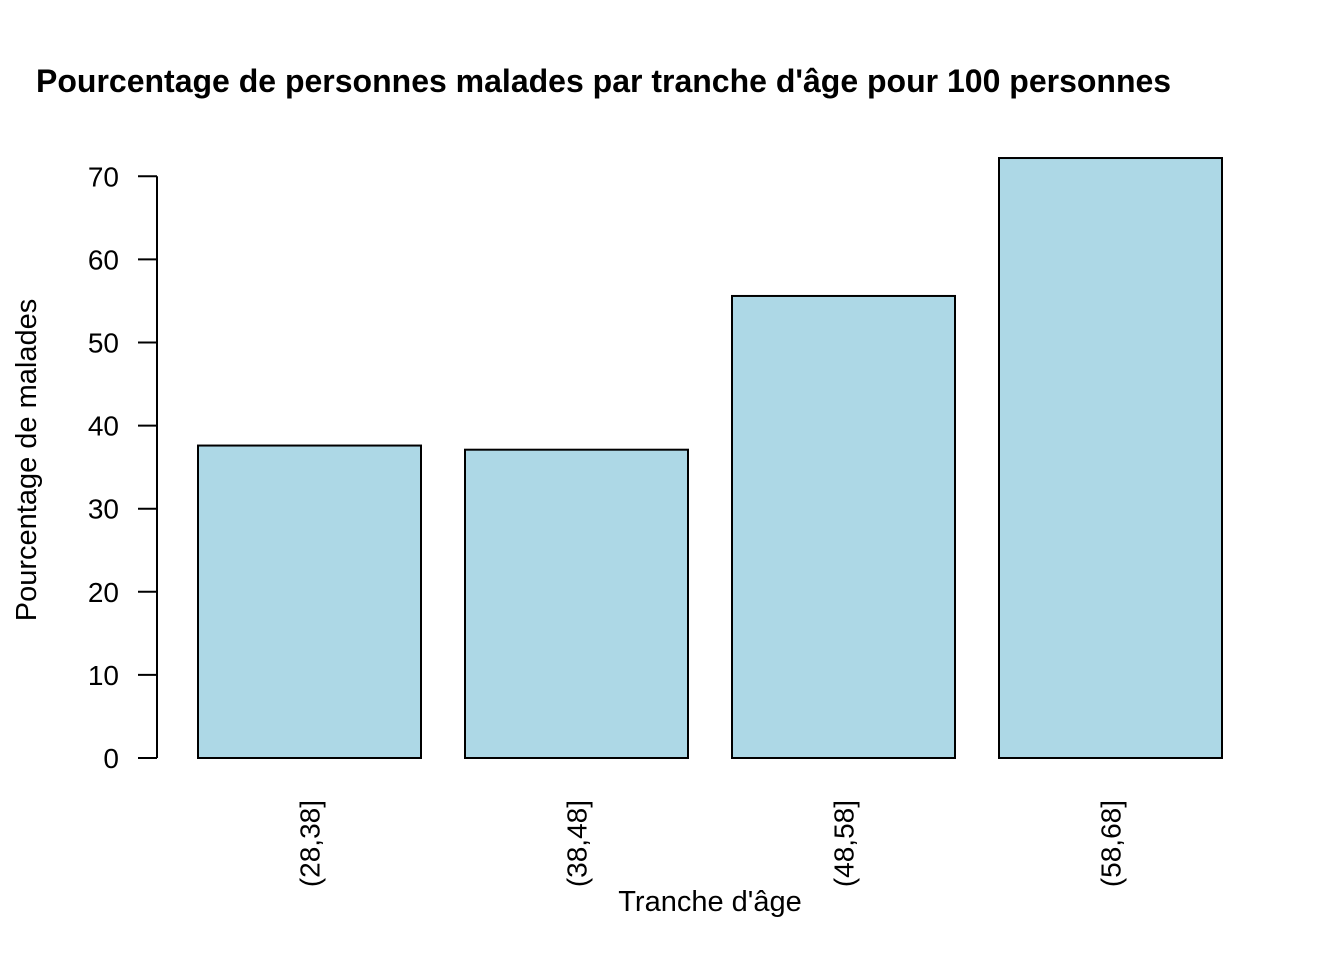  What do you see at coordinates (103, 259) in the screenshot?
I see `y-tick-label: 60` at bounding box center [103, 259].